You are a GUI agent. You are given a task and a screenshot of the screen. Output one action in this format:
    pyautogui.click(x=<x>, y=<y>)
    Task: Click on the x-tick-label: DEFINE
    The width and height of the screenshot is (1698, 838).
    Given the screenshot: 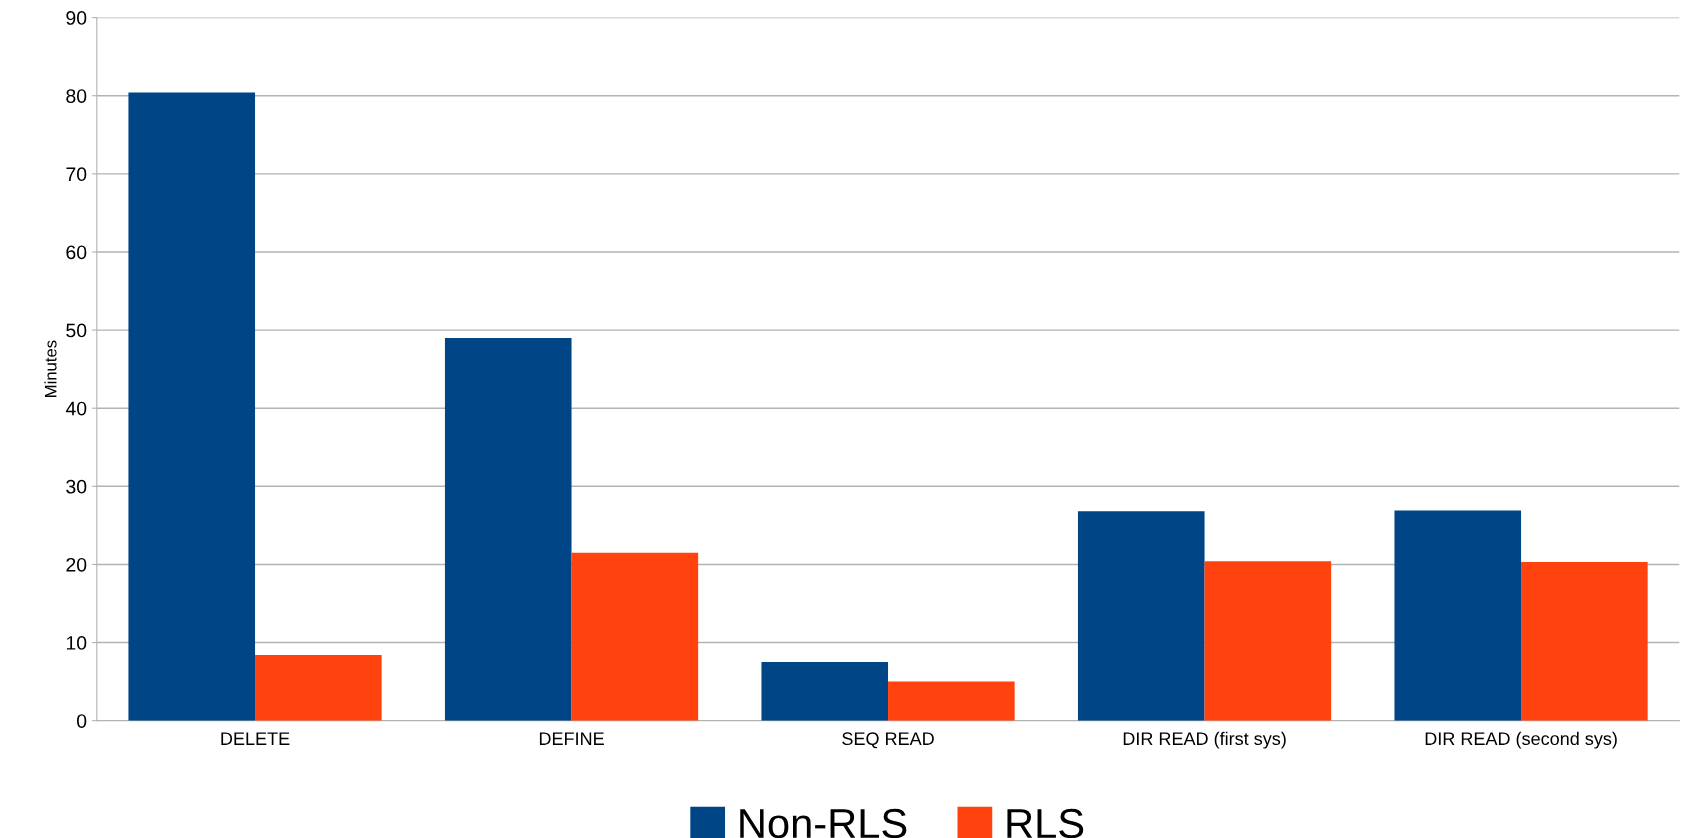 What is the action you would take?
    pyautogui.click(x=571, y=738)
    